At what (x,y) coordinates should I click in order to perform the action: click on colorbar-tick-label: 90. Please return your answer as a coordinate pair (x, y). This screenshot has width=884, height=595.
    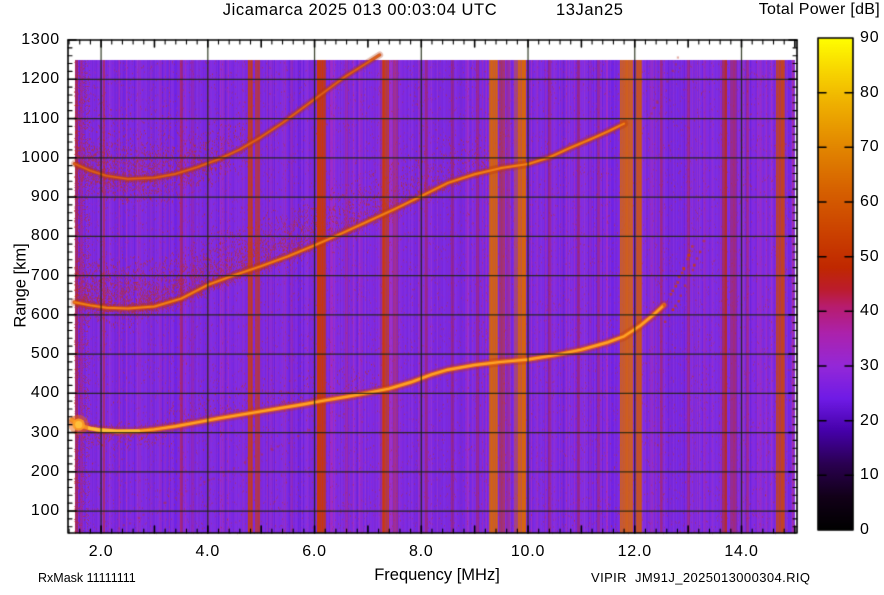
    Looking at the image, I should click on (870, 37).